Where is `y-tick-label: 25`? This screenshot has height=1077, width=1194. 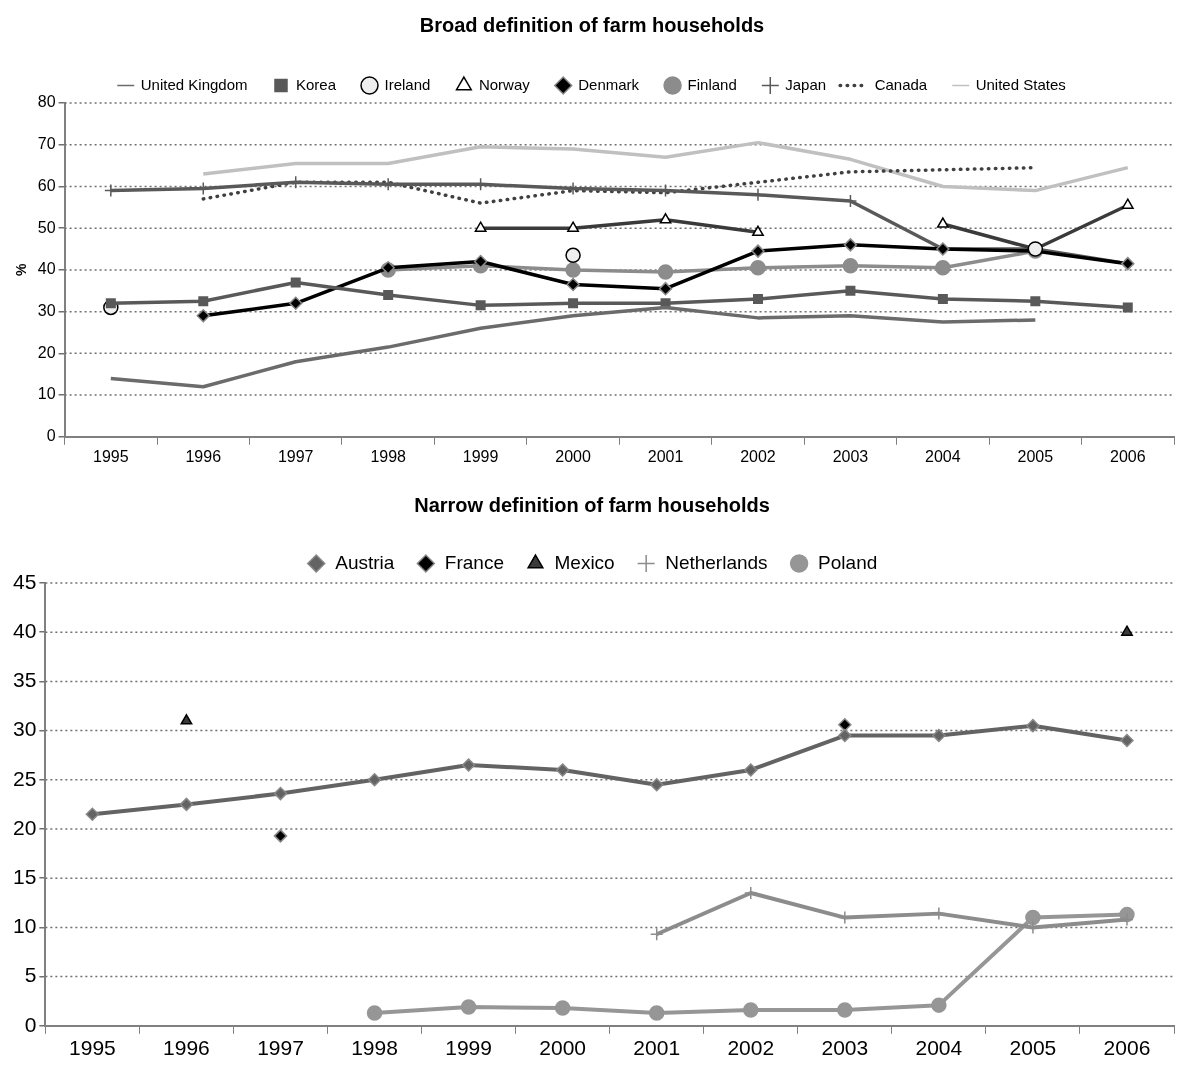
y-tick-label: 25 is located at coordinates (25, 778).